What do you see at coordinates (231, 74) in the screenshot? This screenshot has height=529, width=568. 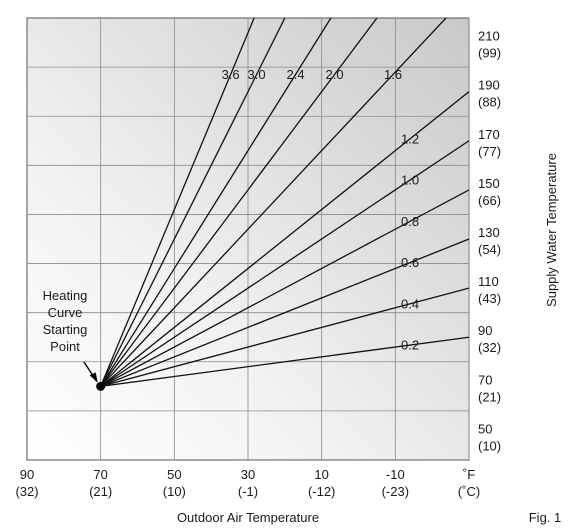 I see `curve-label-3-6: 3.6` at bounding box center [231, 74].